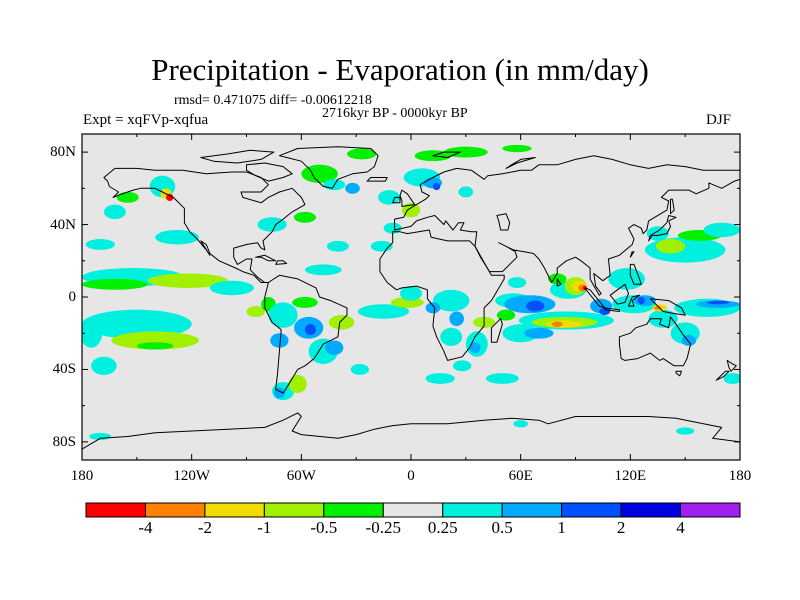 The height and width of the screenshot is (600, 800). Describe the element at coordinates (63, 224) in the screenshot. I see `lat-label: 40N` at that location.